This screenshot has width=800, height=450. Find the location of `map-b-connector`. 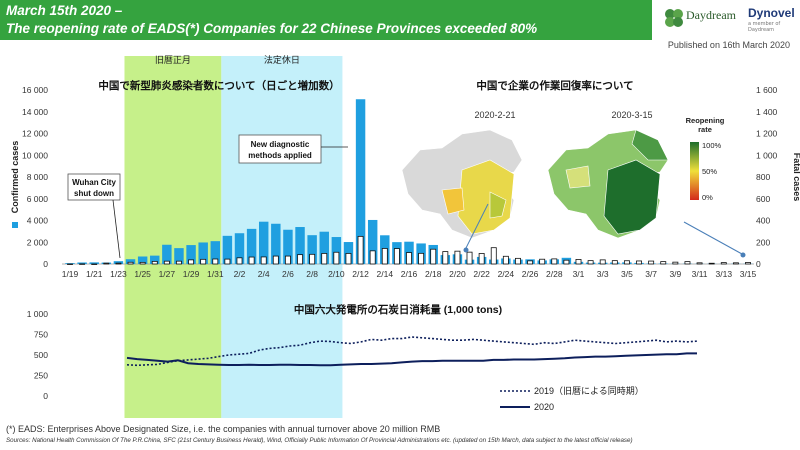

map-b-connector is located at coordinates (713, 238).